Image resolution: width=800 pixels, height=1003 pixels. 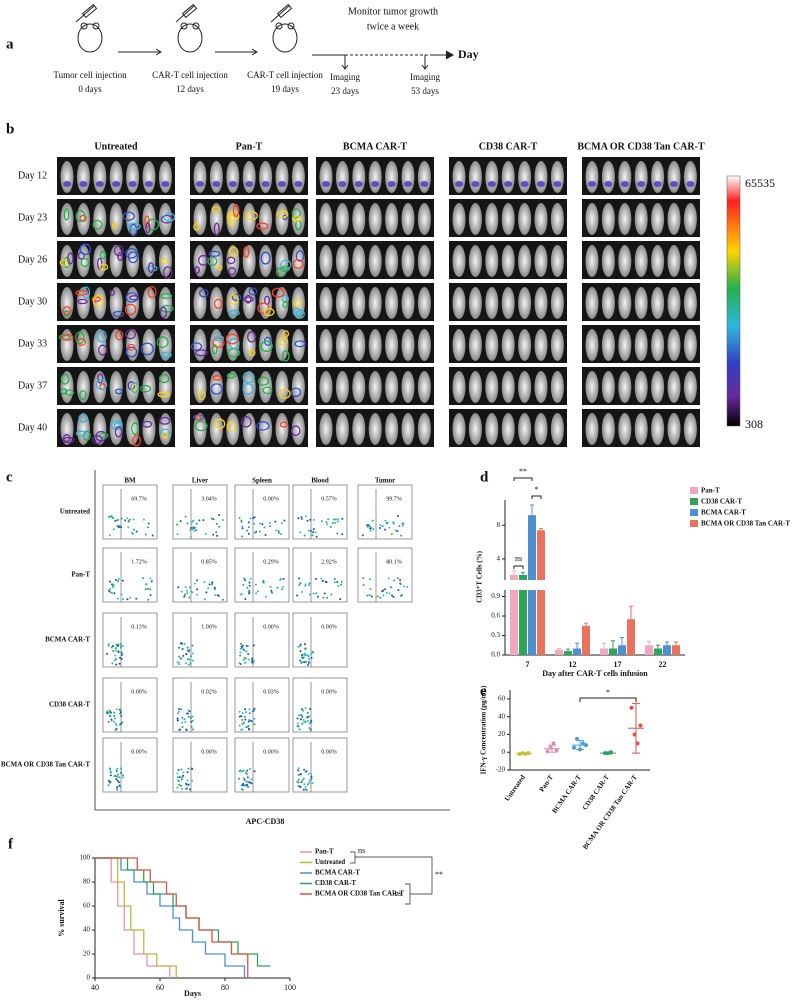 I want to click on significance: **, so click(x=523, y=471).